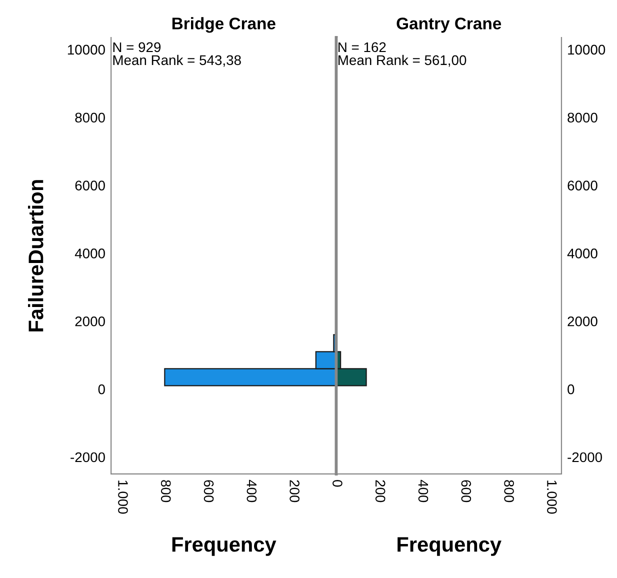  What do you see at coordinates (36, 256) in the screenshot?
I see `y-axis-title: FailureDuartion` at bounding box center [36, 256].